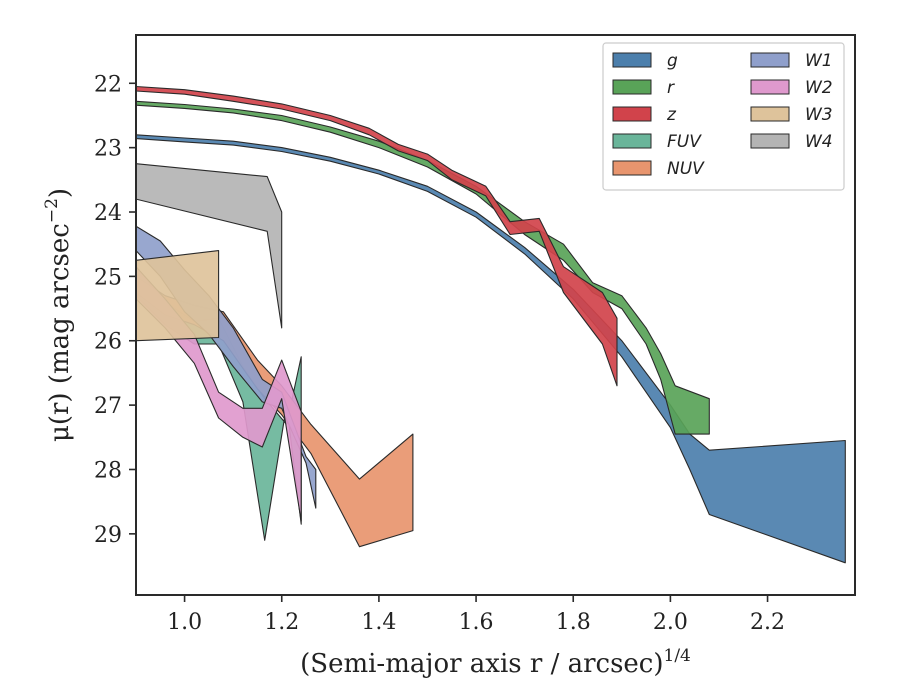 The width and height of the screenshot is (900, 700). I want to click on x-tick-label: 2.0, so click(670, 622).